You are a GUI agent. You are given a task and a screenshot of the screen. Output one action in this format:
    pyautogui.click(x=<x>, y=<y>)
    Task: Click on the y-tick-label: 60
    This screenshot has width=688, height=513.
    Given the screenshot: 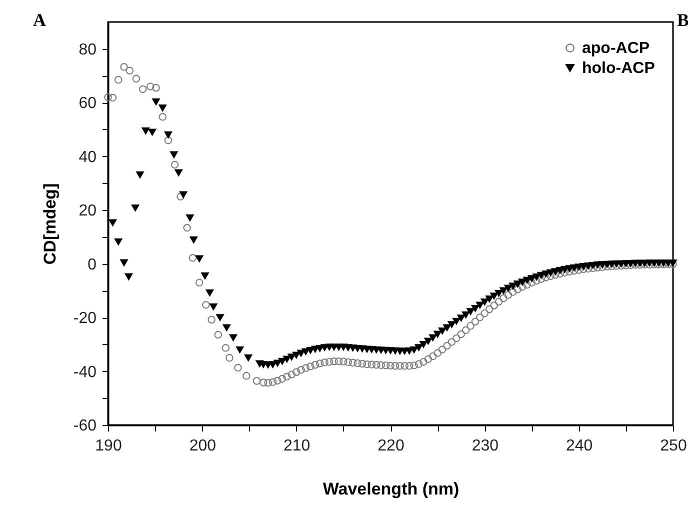 What is the action you would take?
    pyautogui.click(x=87, y=103)
    